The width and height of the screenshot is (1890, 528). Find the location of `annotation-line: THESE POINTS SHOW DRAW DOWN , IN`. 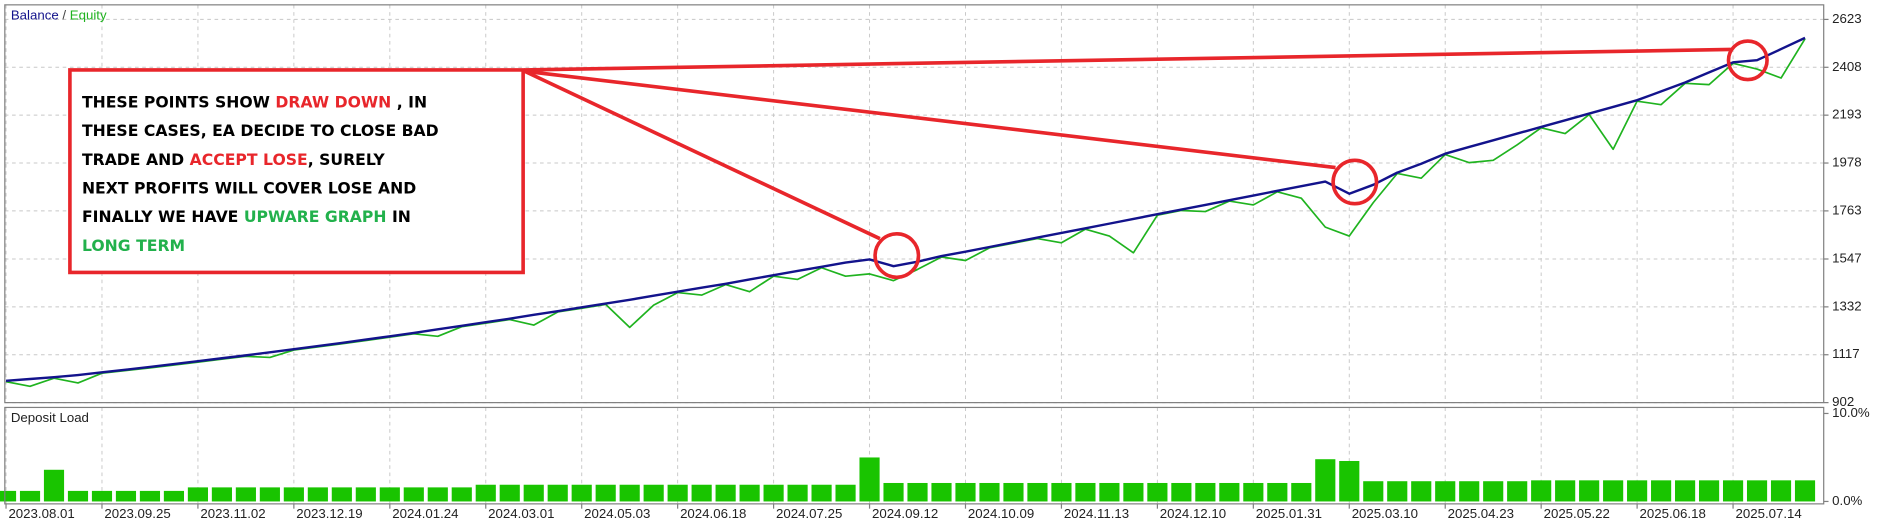

annotation-line: THESE POINTS SHOW DRAW DOWN , IN is located at coordinates (254, 101).